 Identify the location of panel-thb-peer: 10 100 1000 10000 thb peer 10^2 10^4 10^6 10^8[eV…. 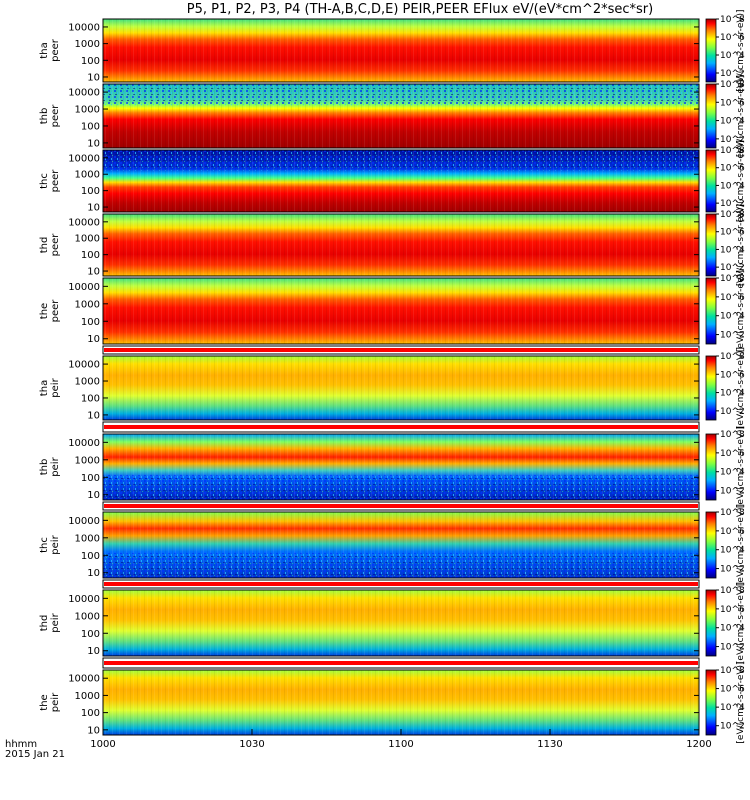
(392, 116).